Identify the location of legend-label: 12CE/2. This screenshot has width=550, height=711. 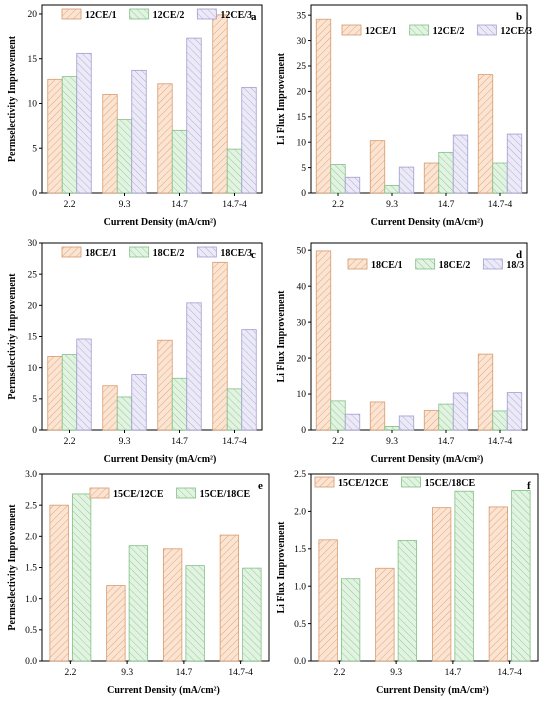
(449, 31).